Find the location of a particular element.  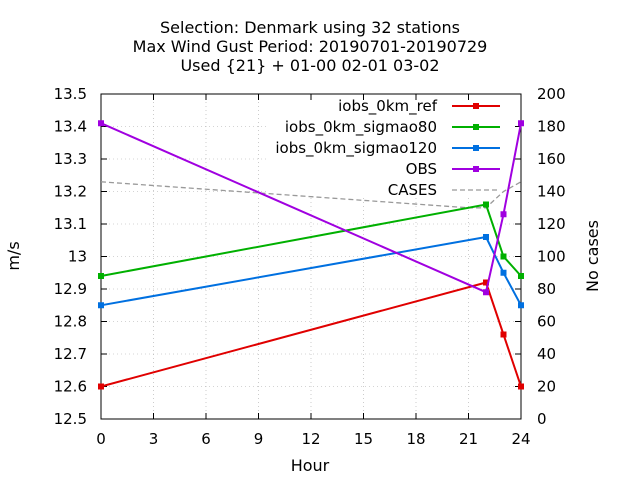

y-tick-label: 13.5 is located at coordinates (70, 94).